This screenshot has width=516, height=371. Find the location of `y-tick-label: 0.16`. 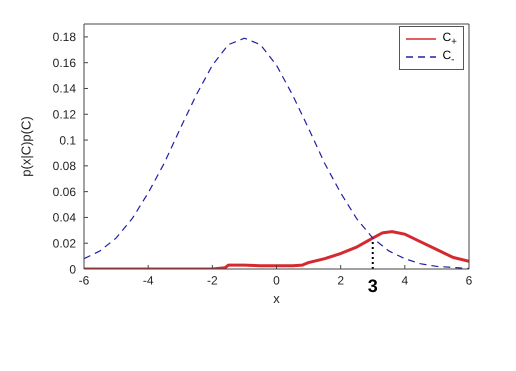

y-tick-label: 0.16 is located at coordinates (64, 63).